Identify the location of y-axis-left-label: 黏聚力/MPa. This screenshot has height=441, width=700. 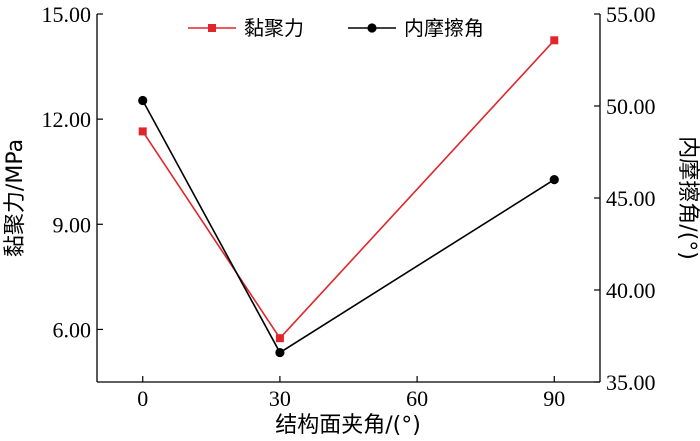
(15, 198).